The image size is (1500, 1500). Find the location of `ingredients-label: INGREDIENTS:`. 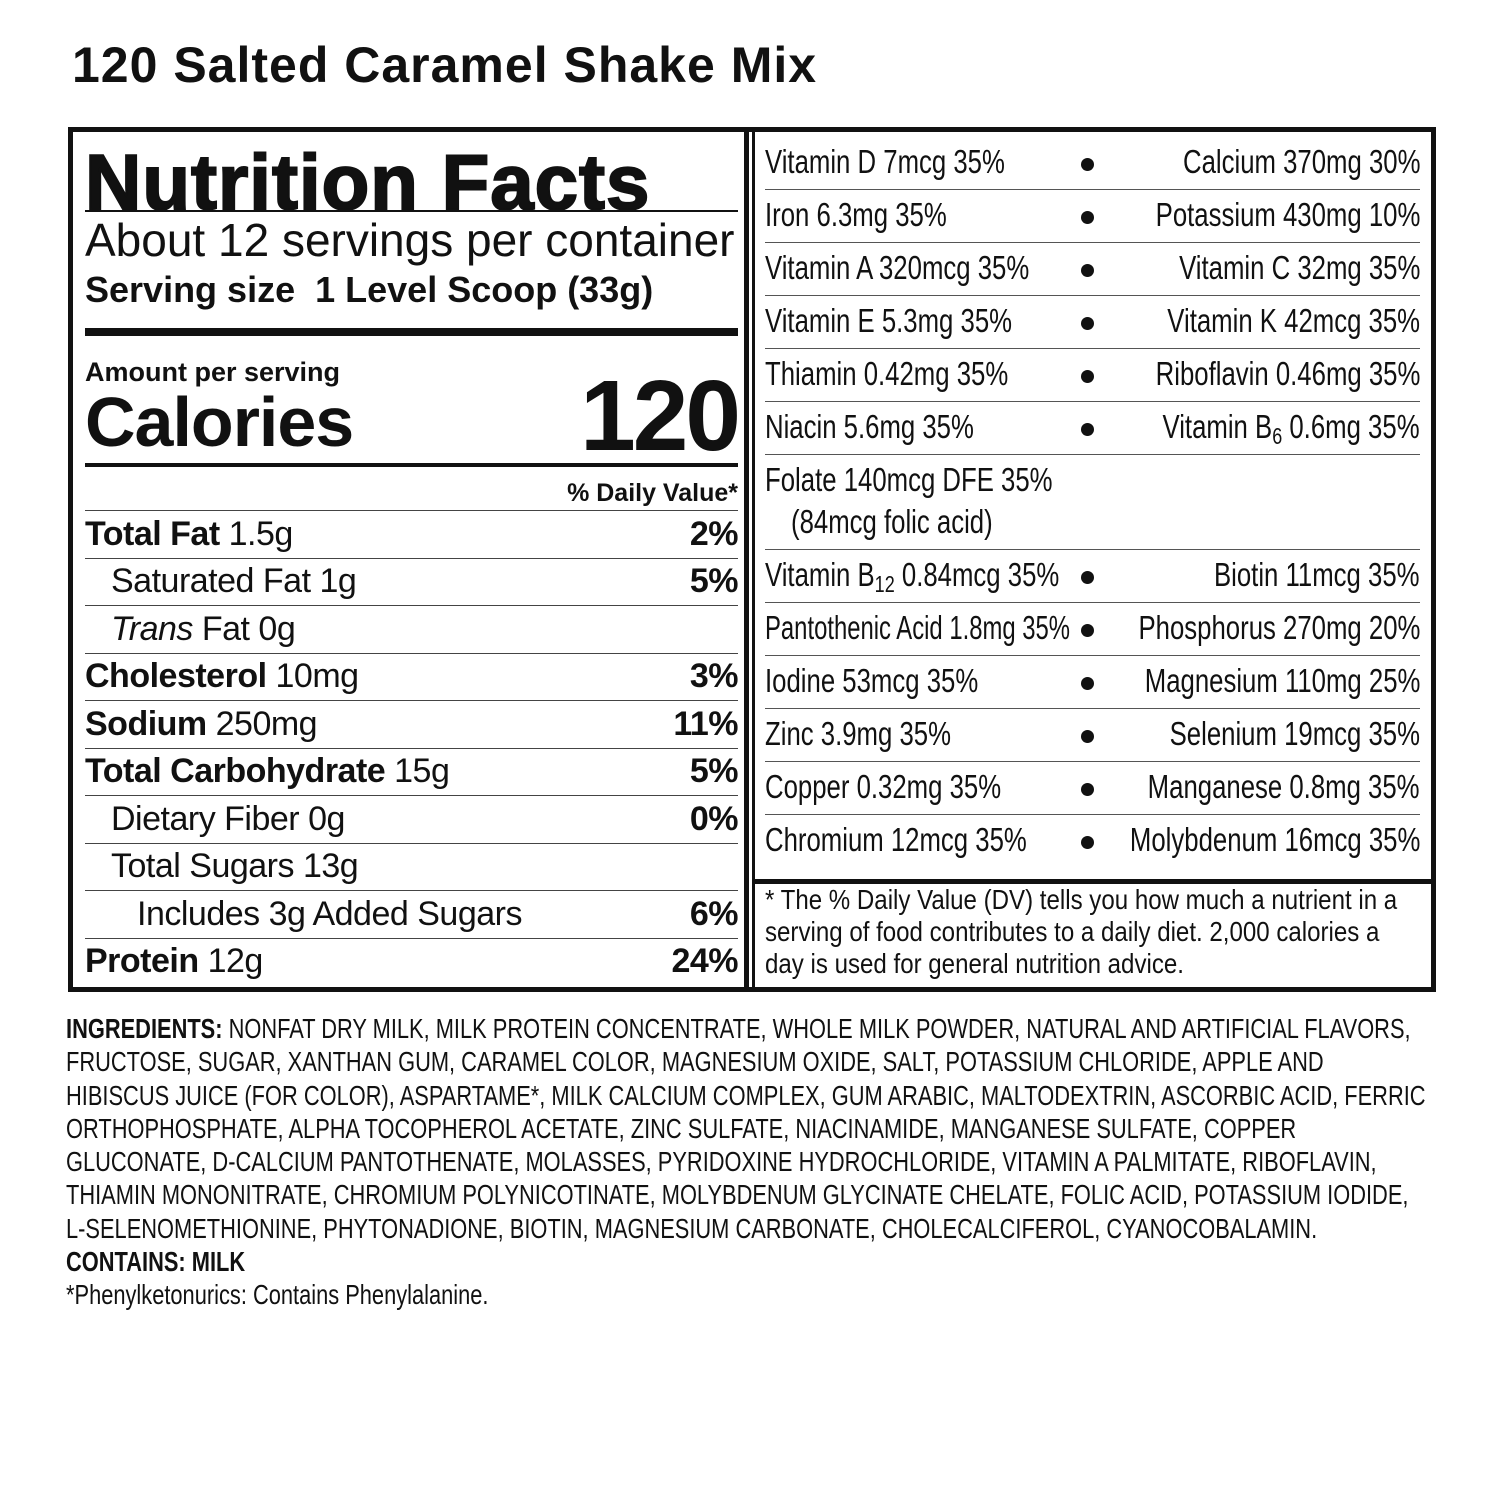

ingredients-label: INGREDIENTS: is located at coordinates (144, 1028).